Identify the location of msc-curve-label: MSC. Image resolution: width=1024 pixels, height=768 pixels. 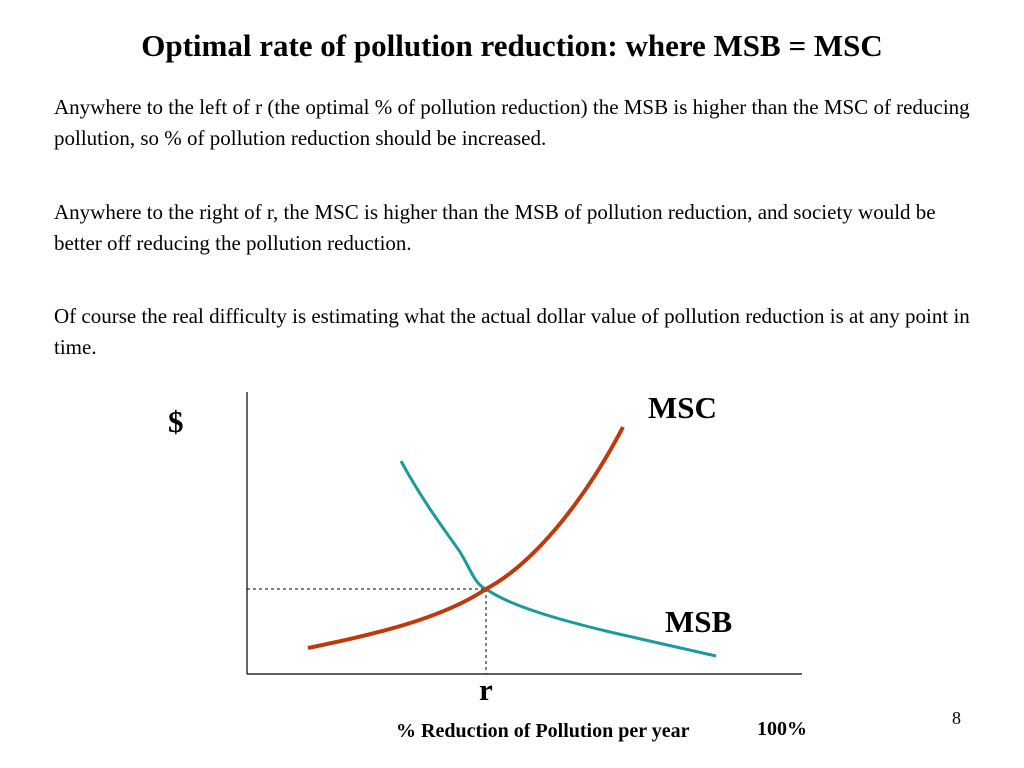
(682, 407).